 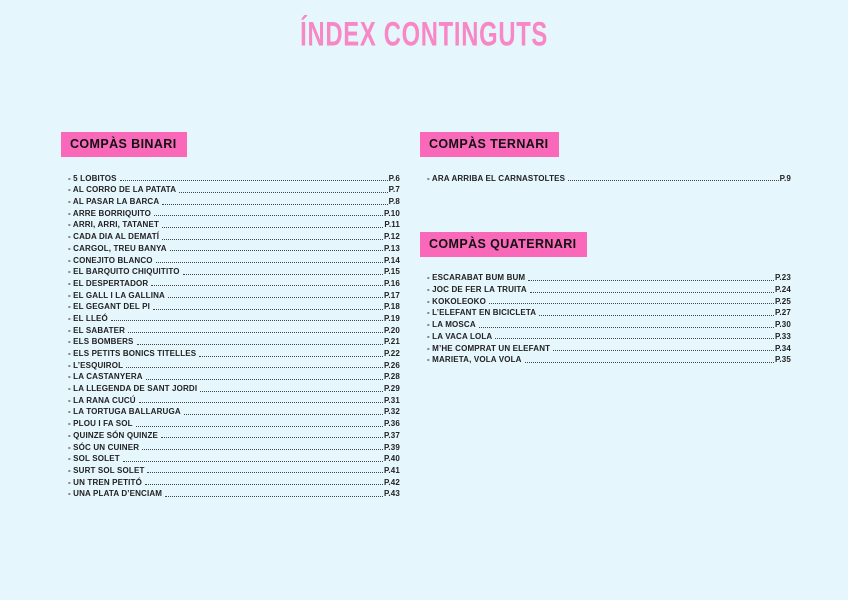 What do you see at coordinates (97, 330) in the screenshot?
I see `toc-item-title: - EL SABATER` at bounding box center [97, 330].